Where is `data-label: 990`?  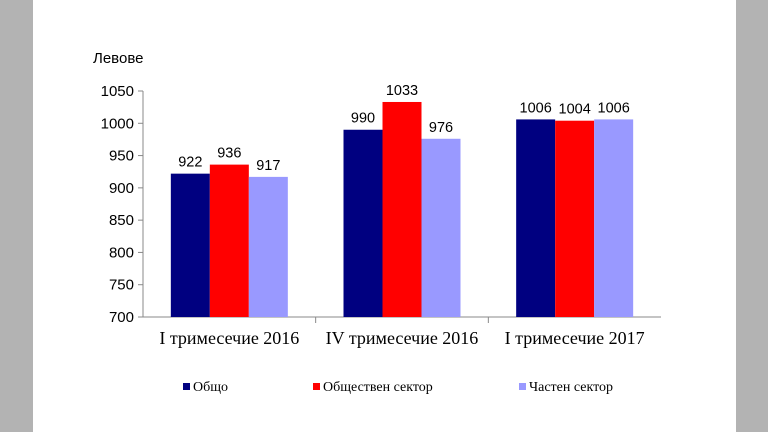 data-label: 990 is located at coordinates (363, 119).